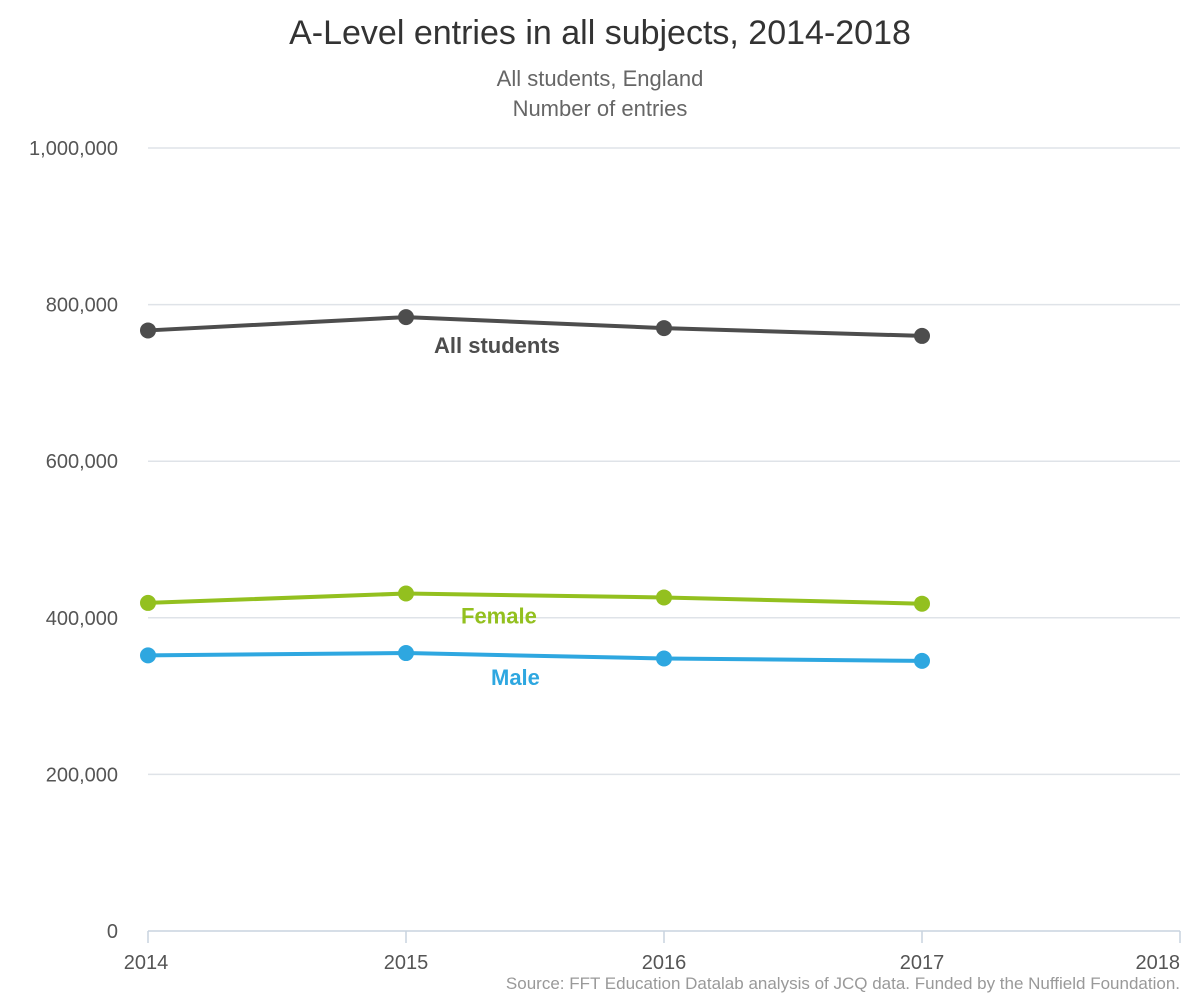 The width and height of the screenshot is (1200, 1000). Describe the element at coordinates (146, 963) in the screenshot. I see `x-tick-label: 2014` at that location.